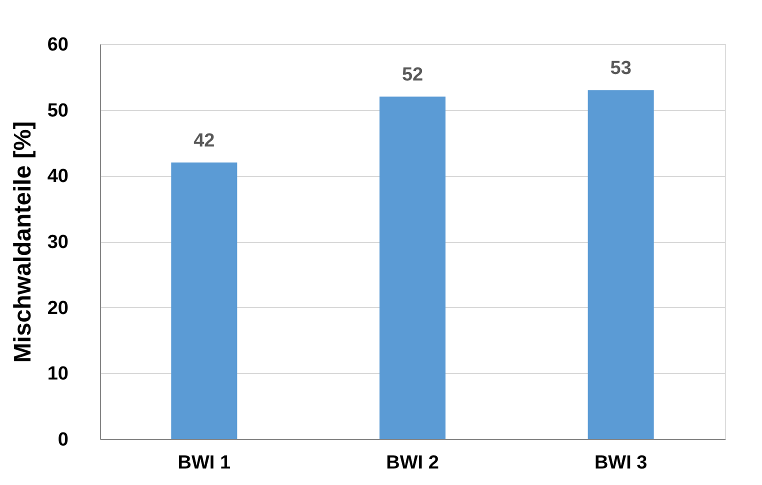  What do you see at coordinates (204, 141) in the screenshot?
I see `data-label: 42` at bounding box center [204, 141].